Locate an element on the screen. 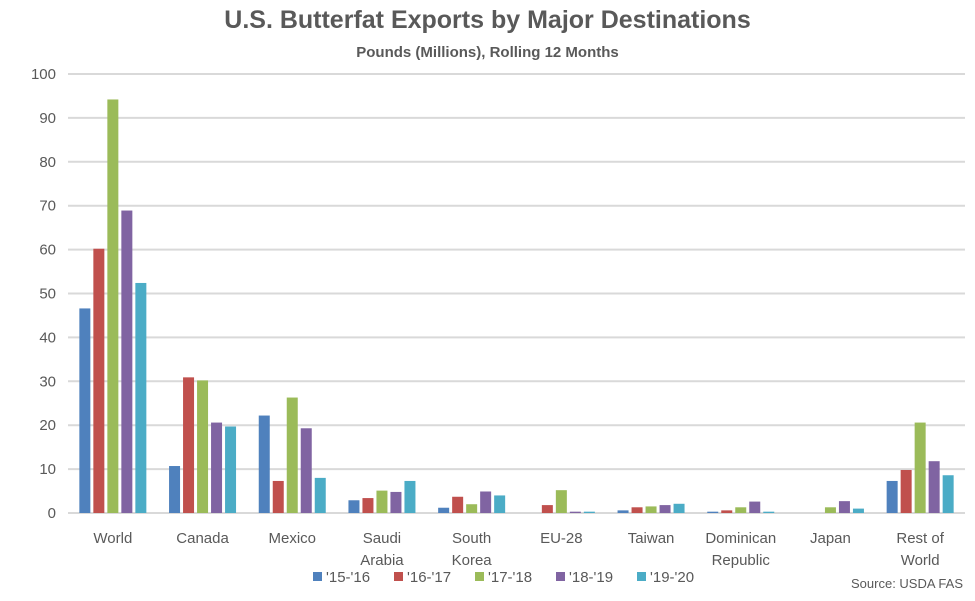 The width and height of the screenshot is (975, 601). legend-label: '17-'18 is located at coordinates (510, 577).